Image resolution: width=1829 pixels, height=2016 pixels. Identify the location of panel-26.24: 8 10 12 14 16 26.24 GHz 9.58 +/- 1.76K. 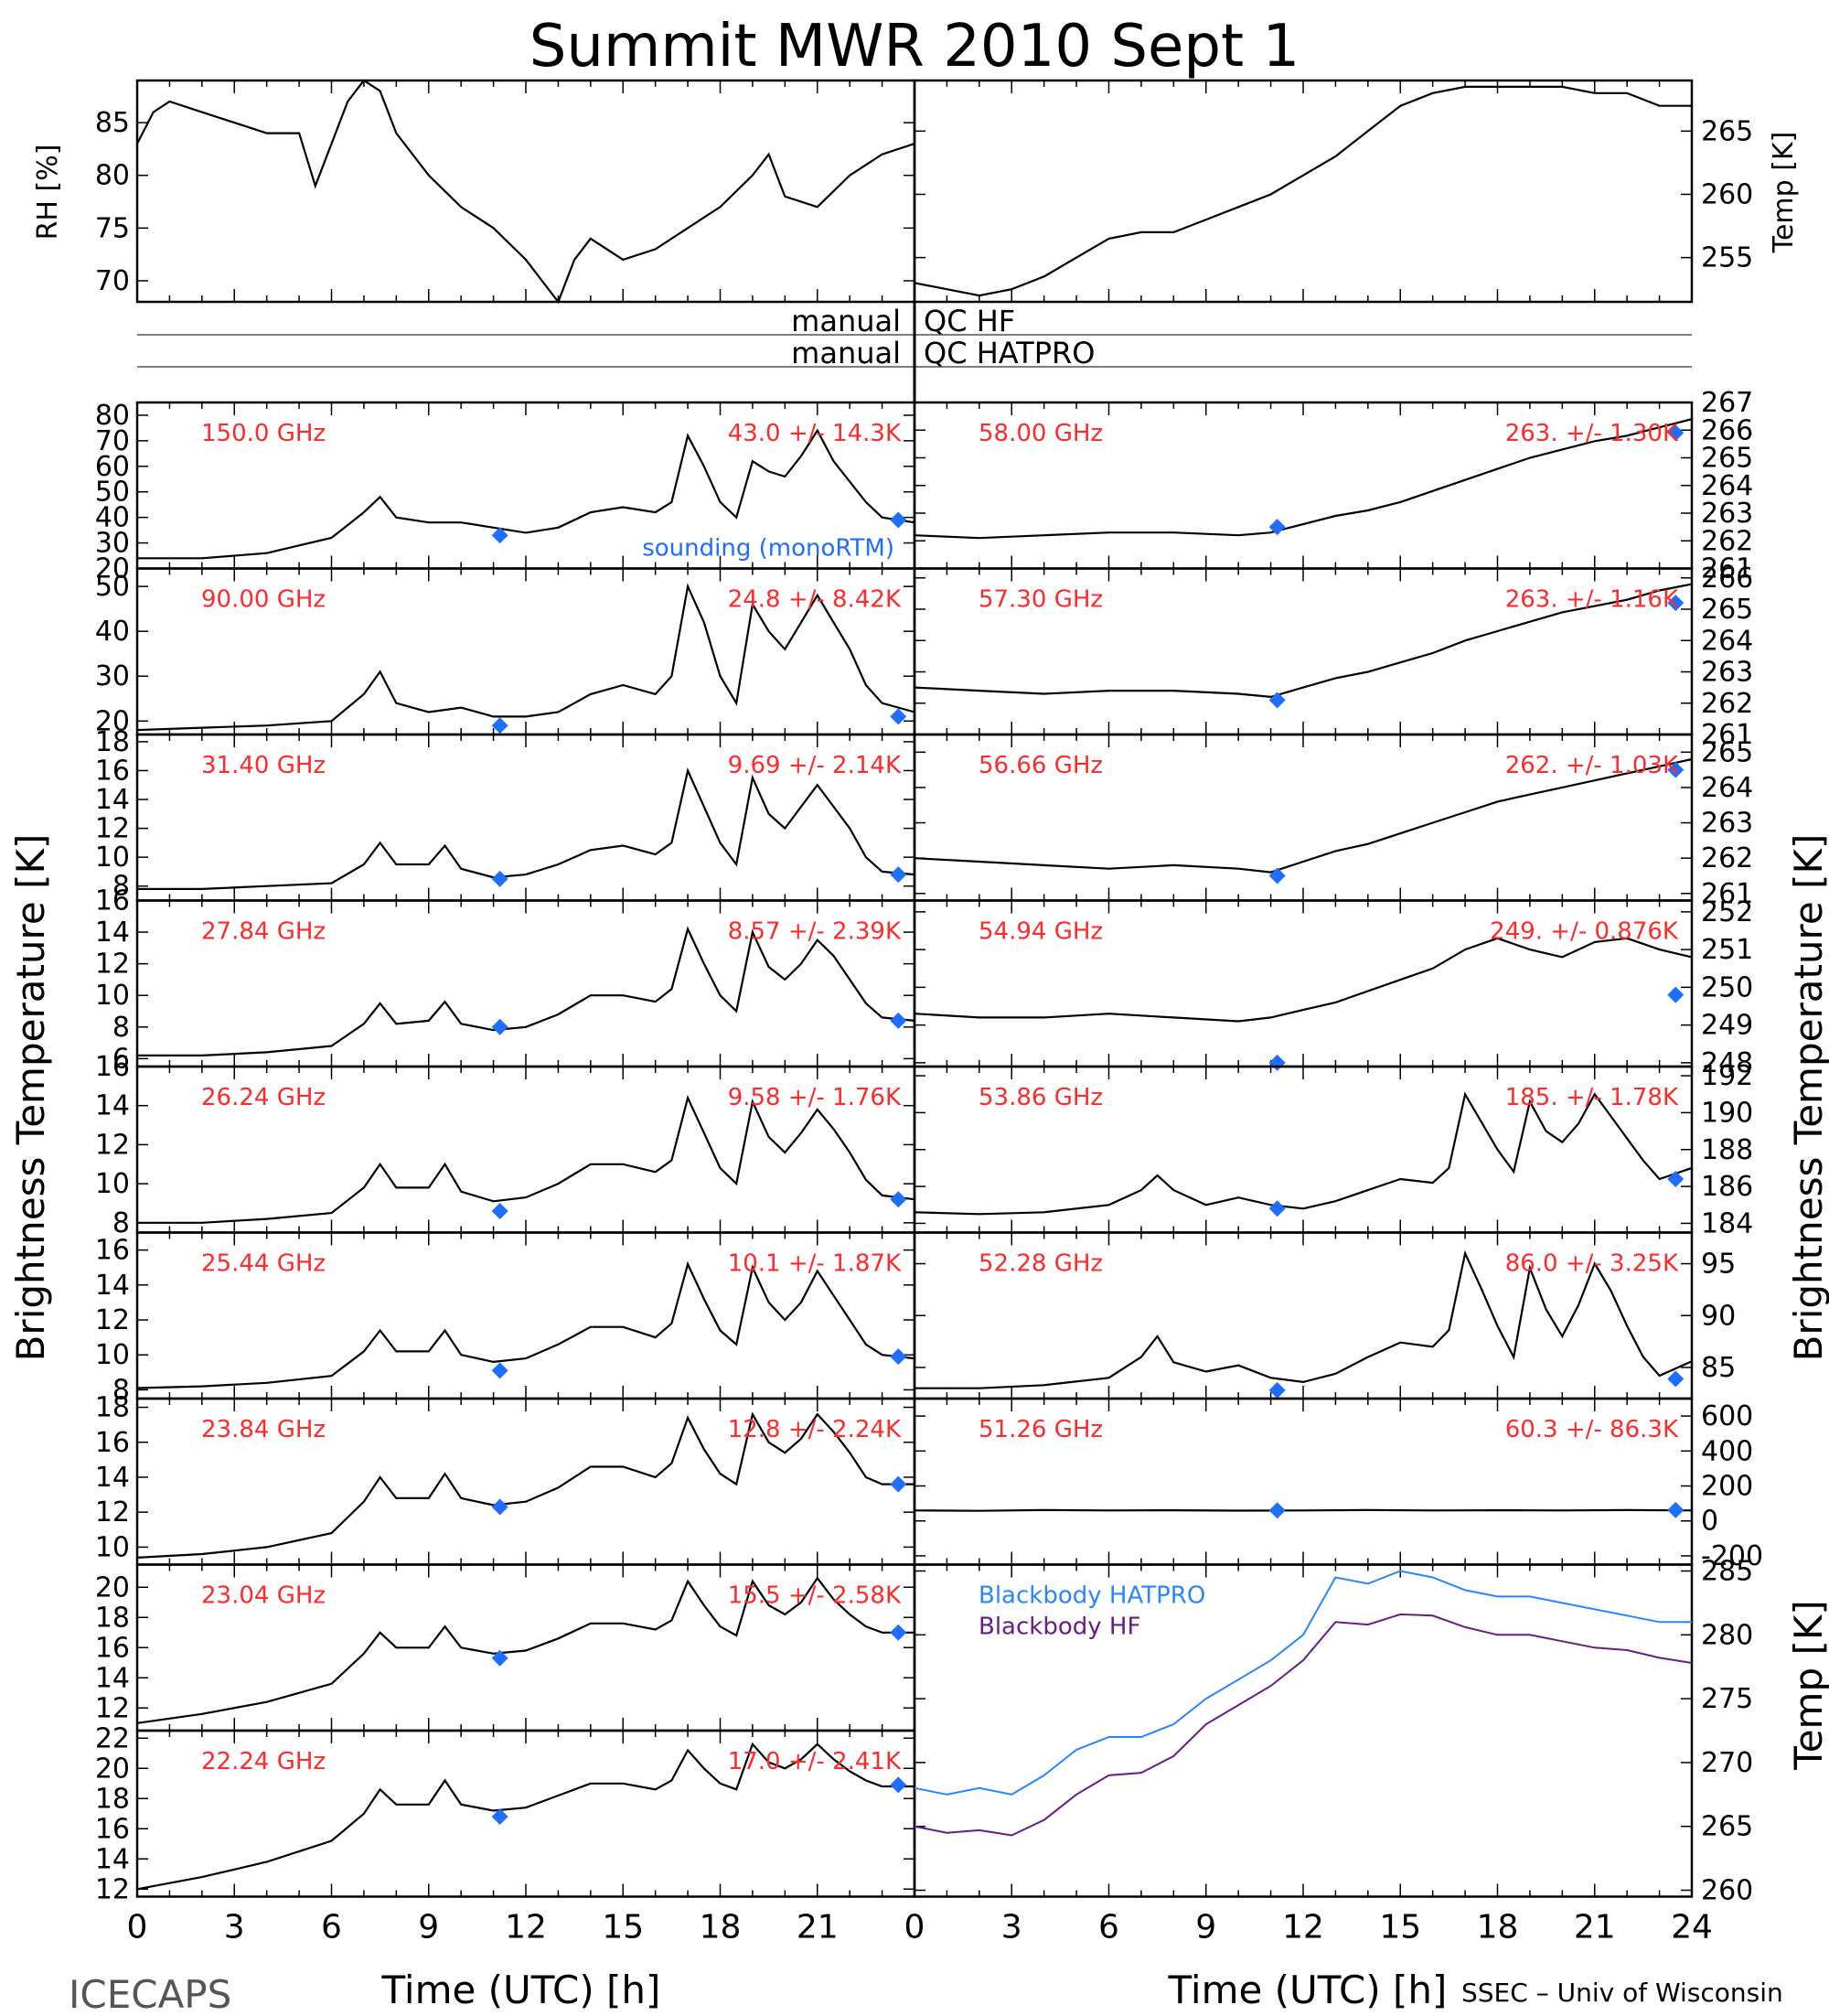
(506, 1145).